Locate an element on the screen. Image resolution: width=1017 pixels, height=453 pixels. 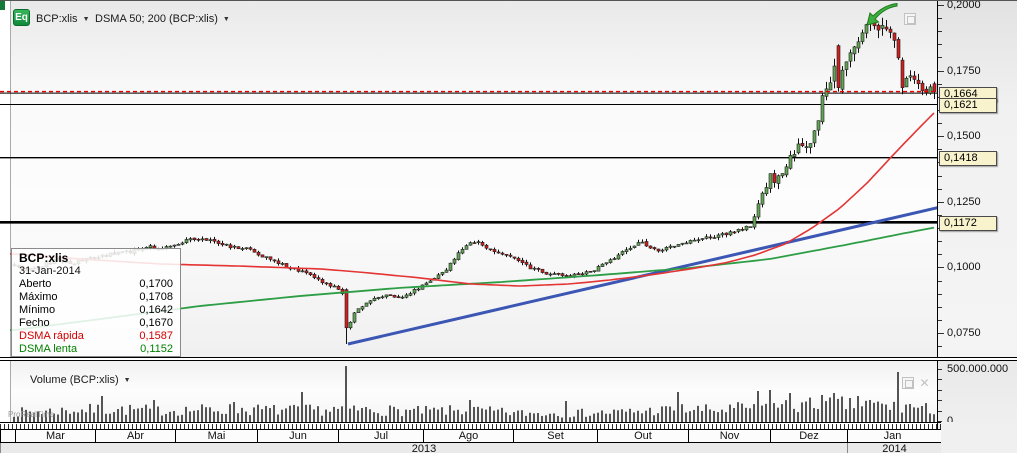
month-cell: Out is located at coordinates (642, 436).